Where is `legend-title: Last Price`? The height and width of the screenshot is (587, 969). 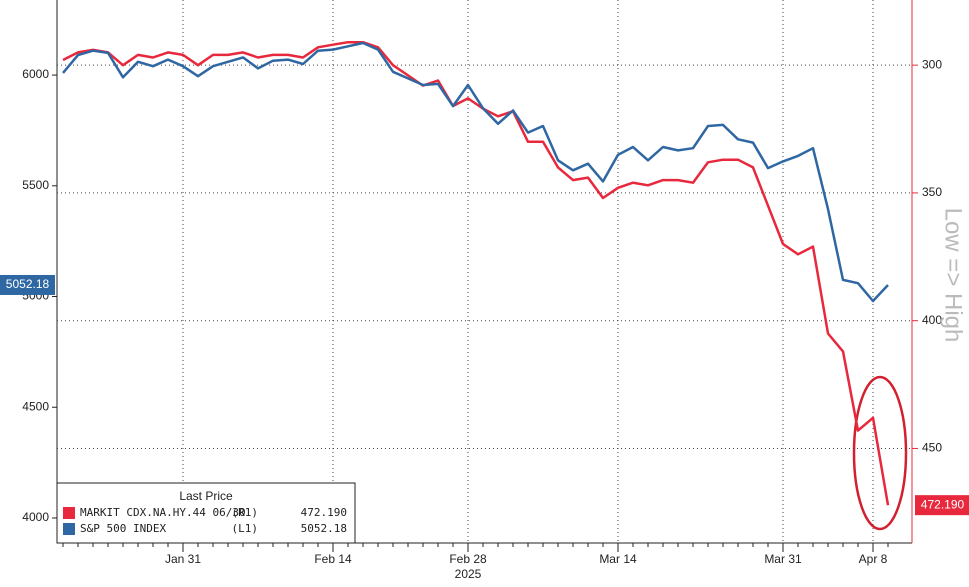 legend-title: Last Price is located at coordinates (206, 496).